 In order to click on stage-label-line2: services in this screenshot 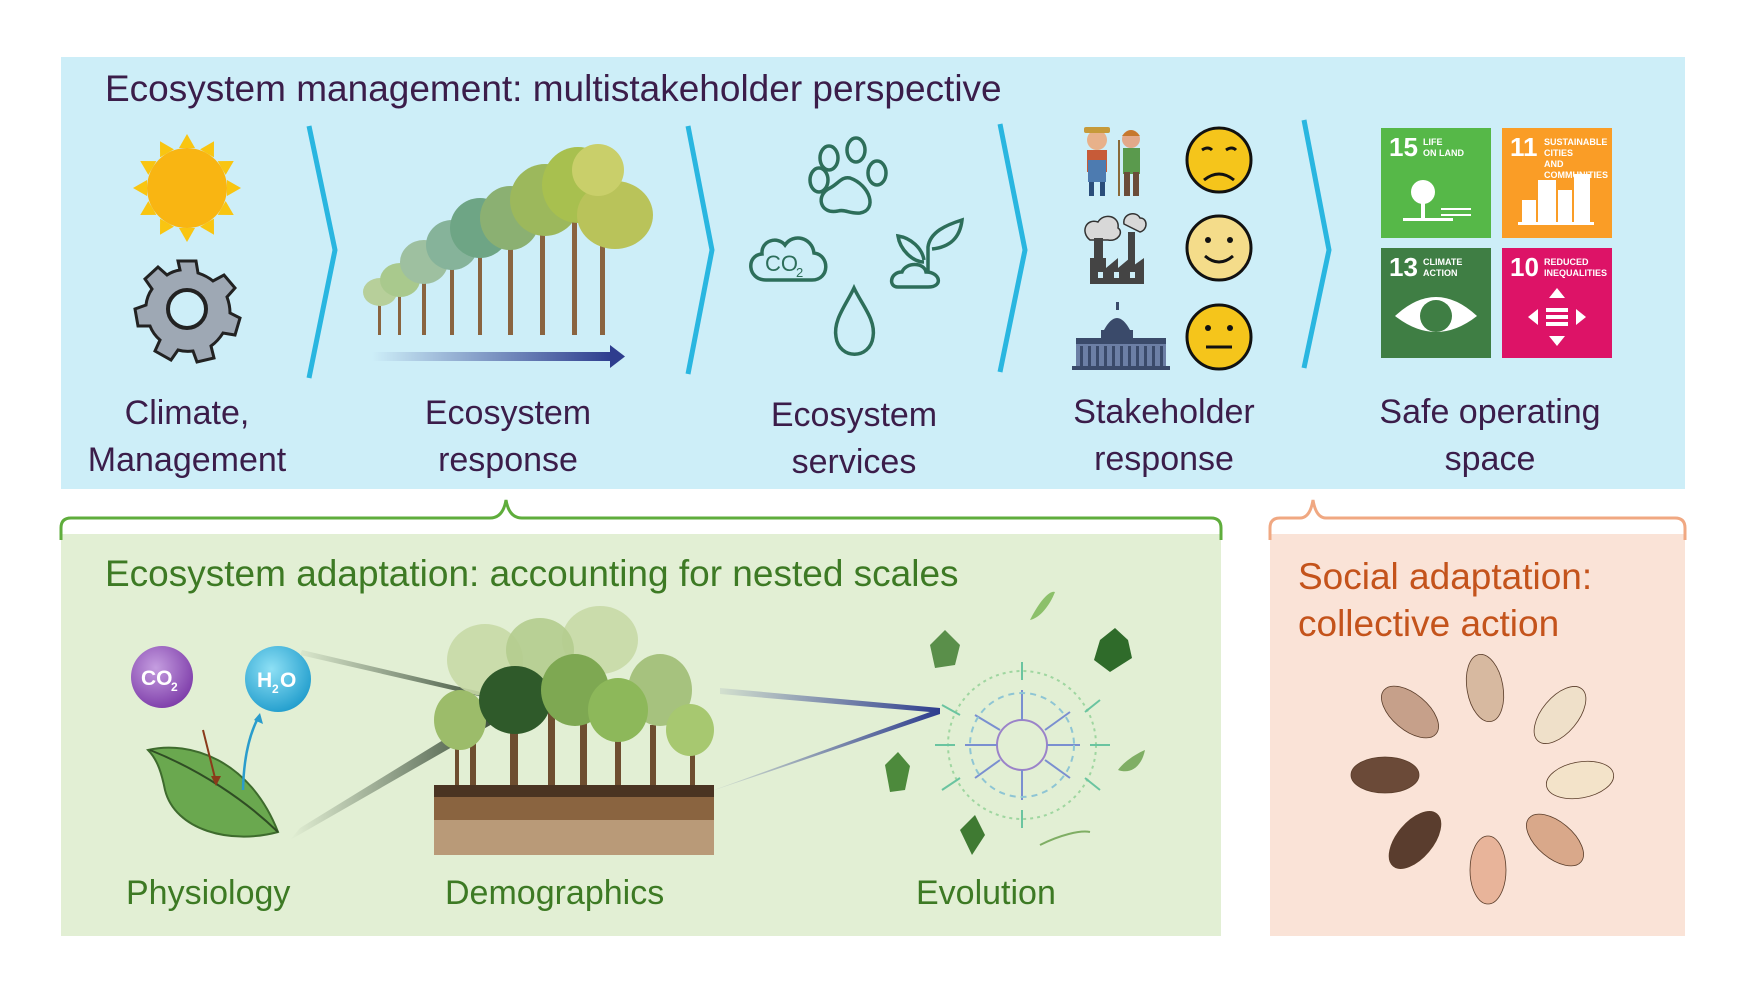, I will do `click(854, 462)`.